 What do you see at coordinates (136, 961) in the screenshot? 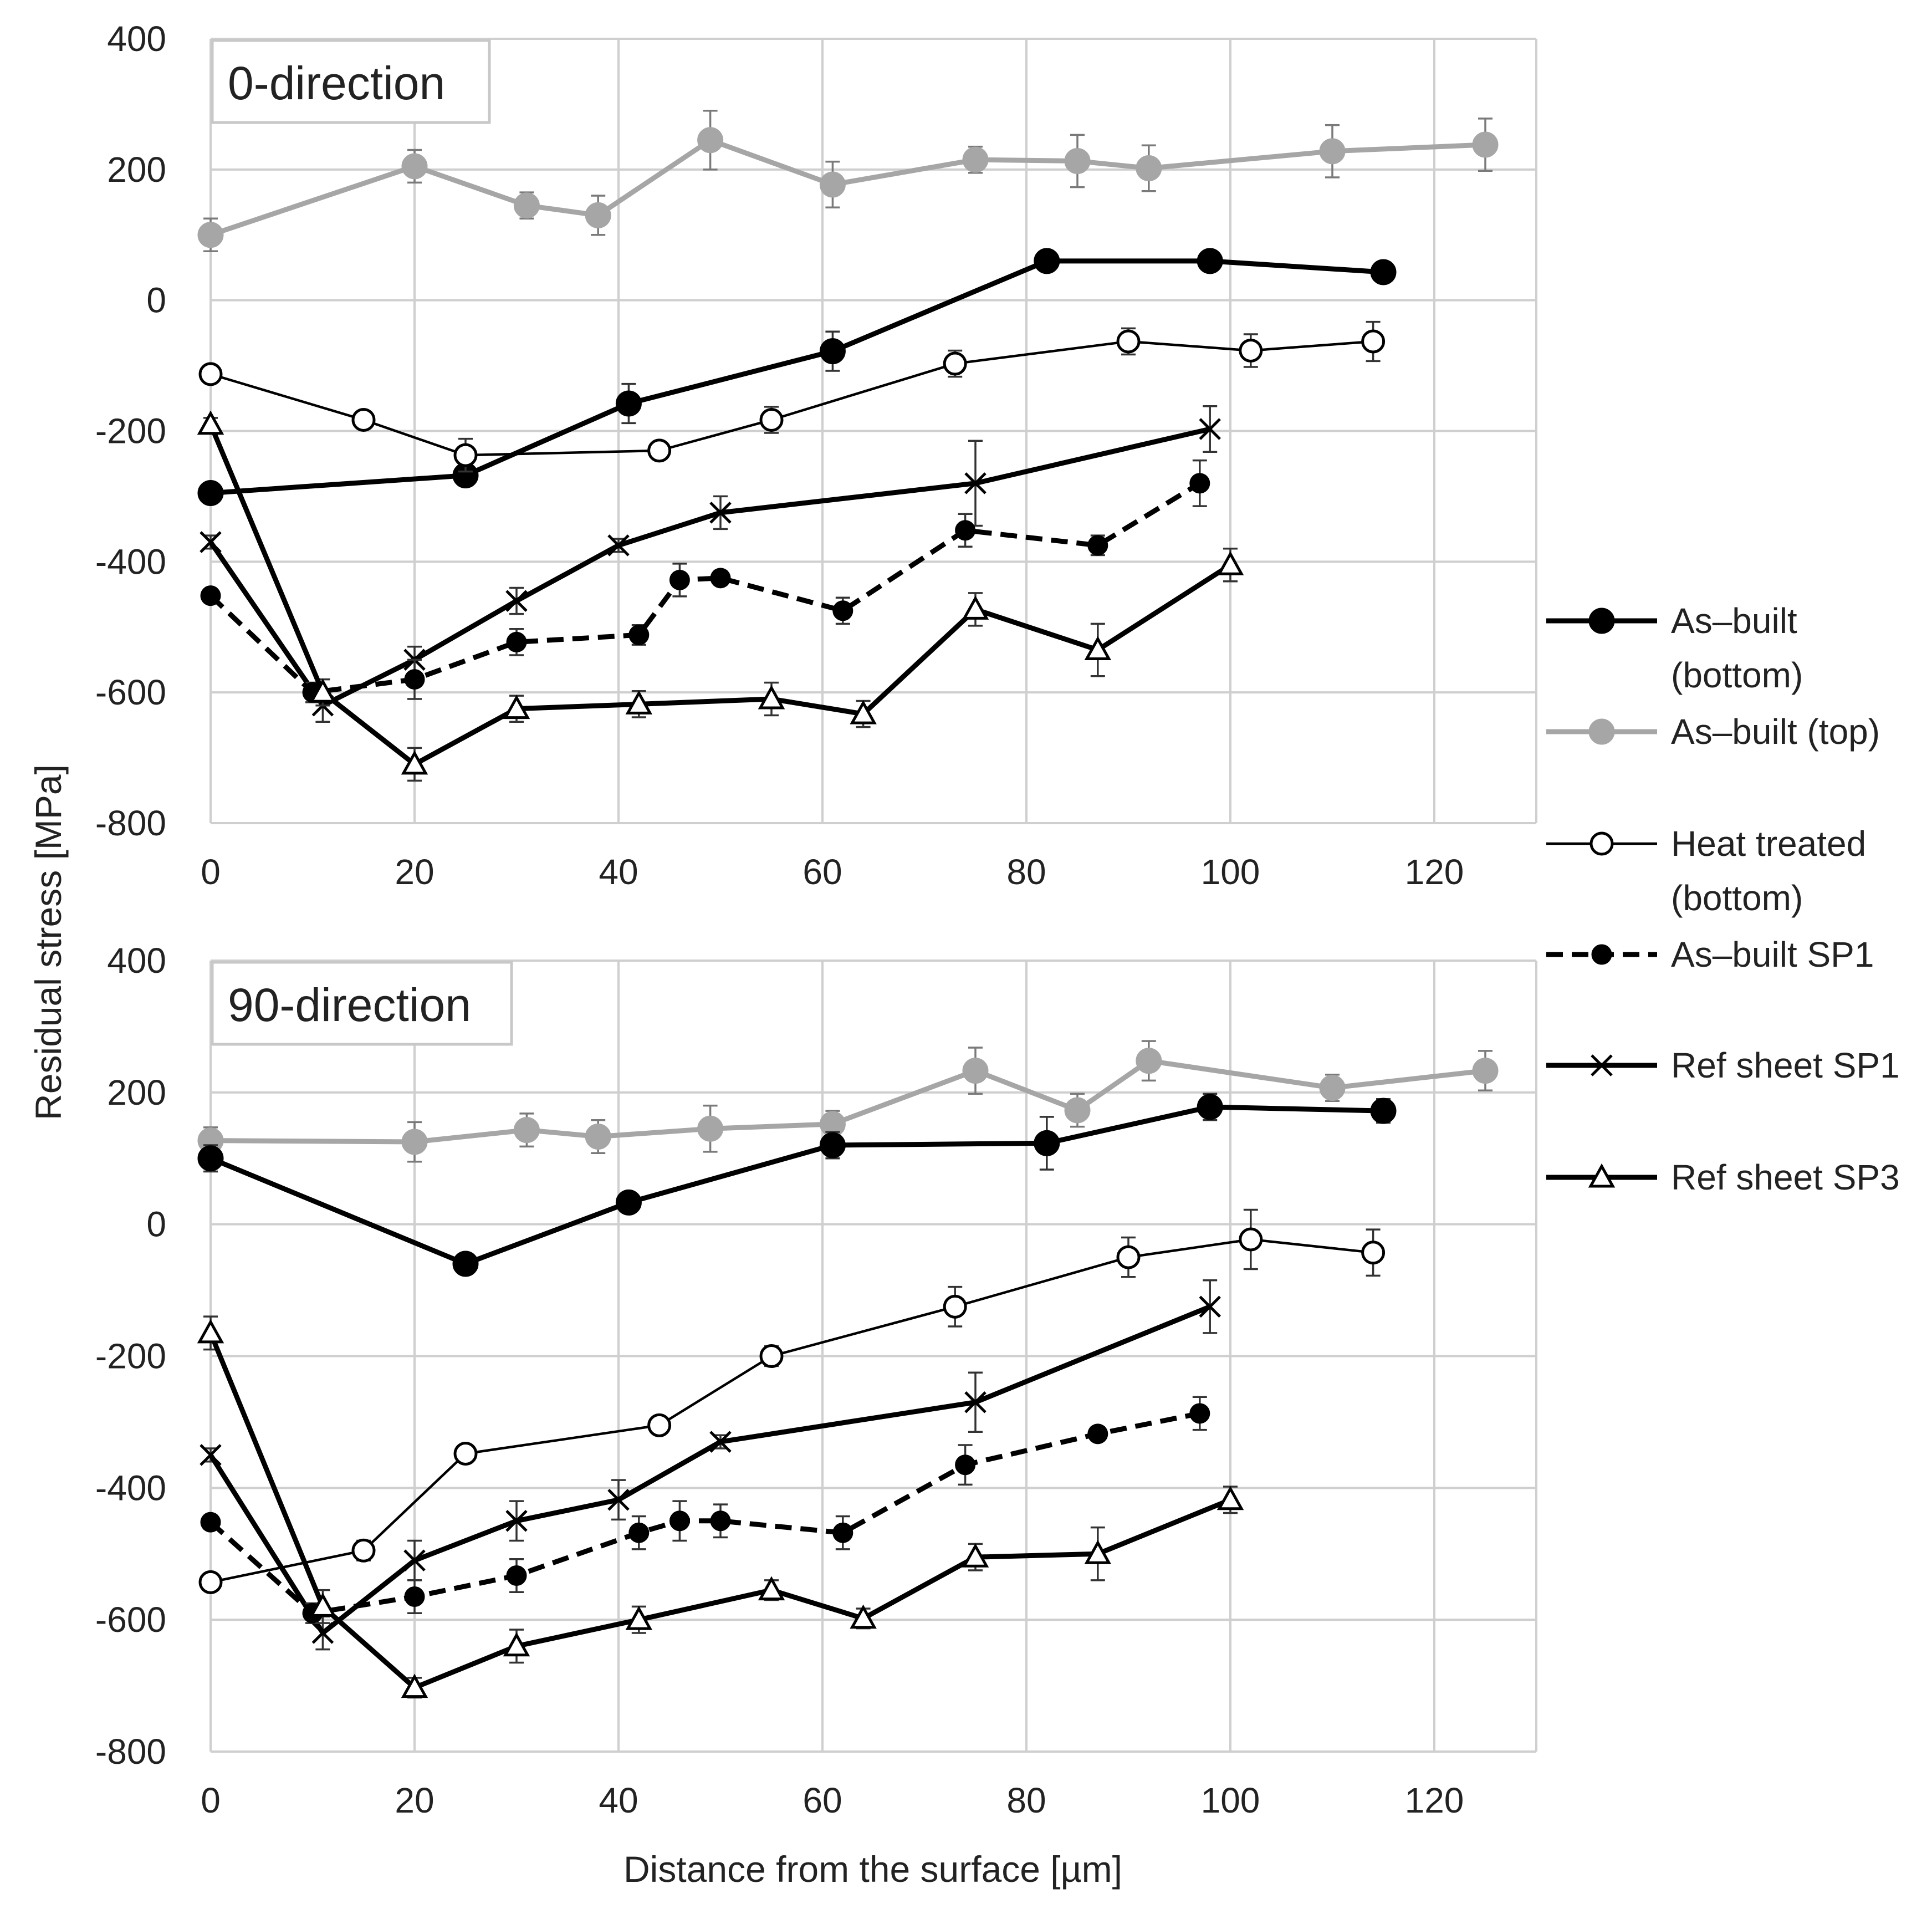
I see `y-tick-label: 400` at bounding box center [136, 961].